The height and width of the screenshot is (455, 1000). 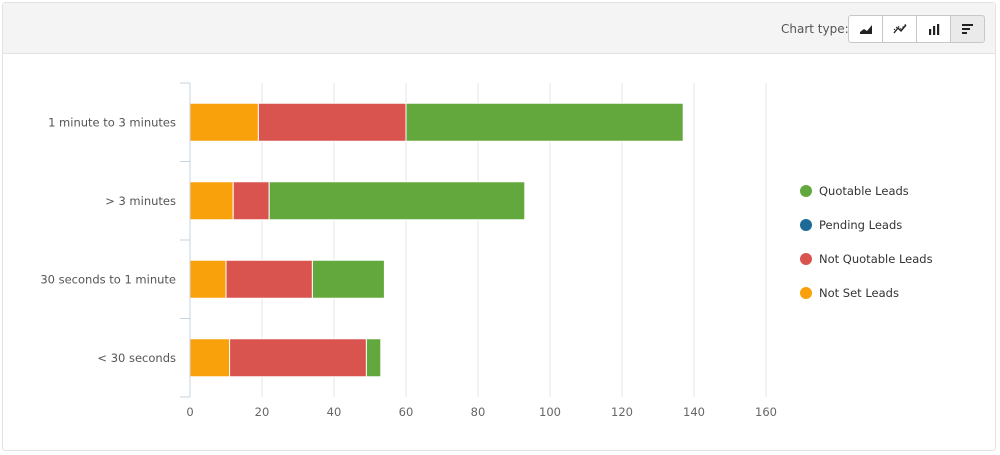 What do you see at coordinates (334, 412) in the screenshot?
I see `x-tick-label: 40` at bounding box center [334, 412].